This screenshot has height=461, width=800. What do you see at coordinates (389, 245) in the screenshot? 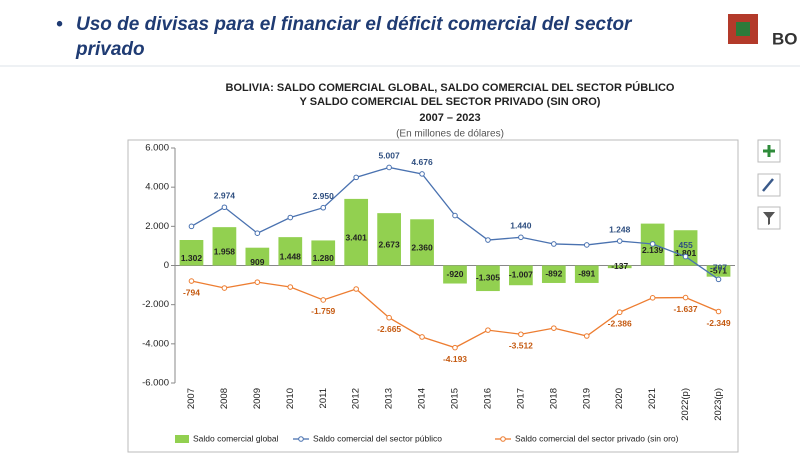
I see `bar-value-label: 2.673` at bounding box center [389, 245].